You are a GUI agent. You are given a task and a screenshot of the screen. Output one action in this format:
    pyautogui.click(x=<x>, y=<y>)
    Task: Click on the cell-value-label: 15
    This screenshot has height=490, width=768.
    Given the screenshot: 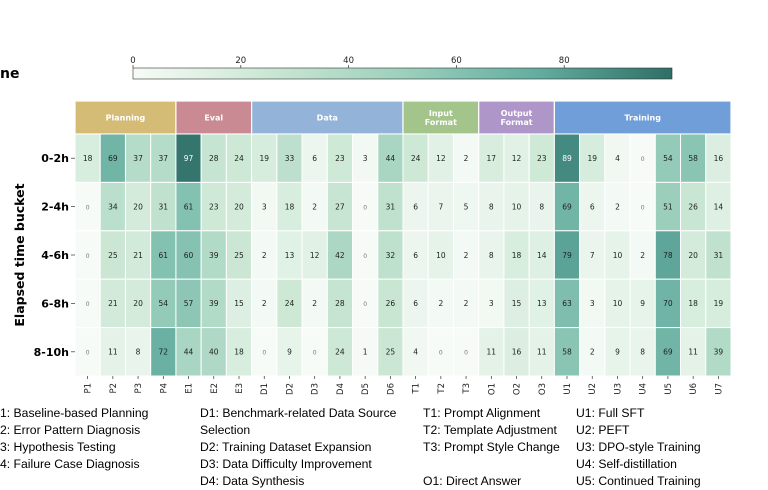 What is the action you would take?
    pyautogui.click(x=517, y=303)
    